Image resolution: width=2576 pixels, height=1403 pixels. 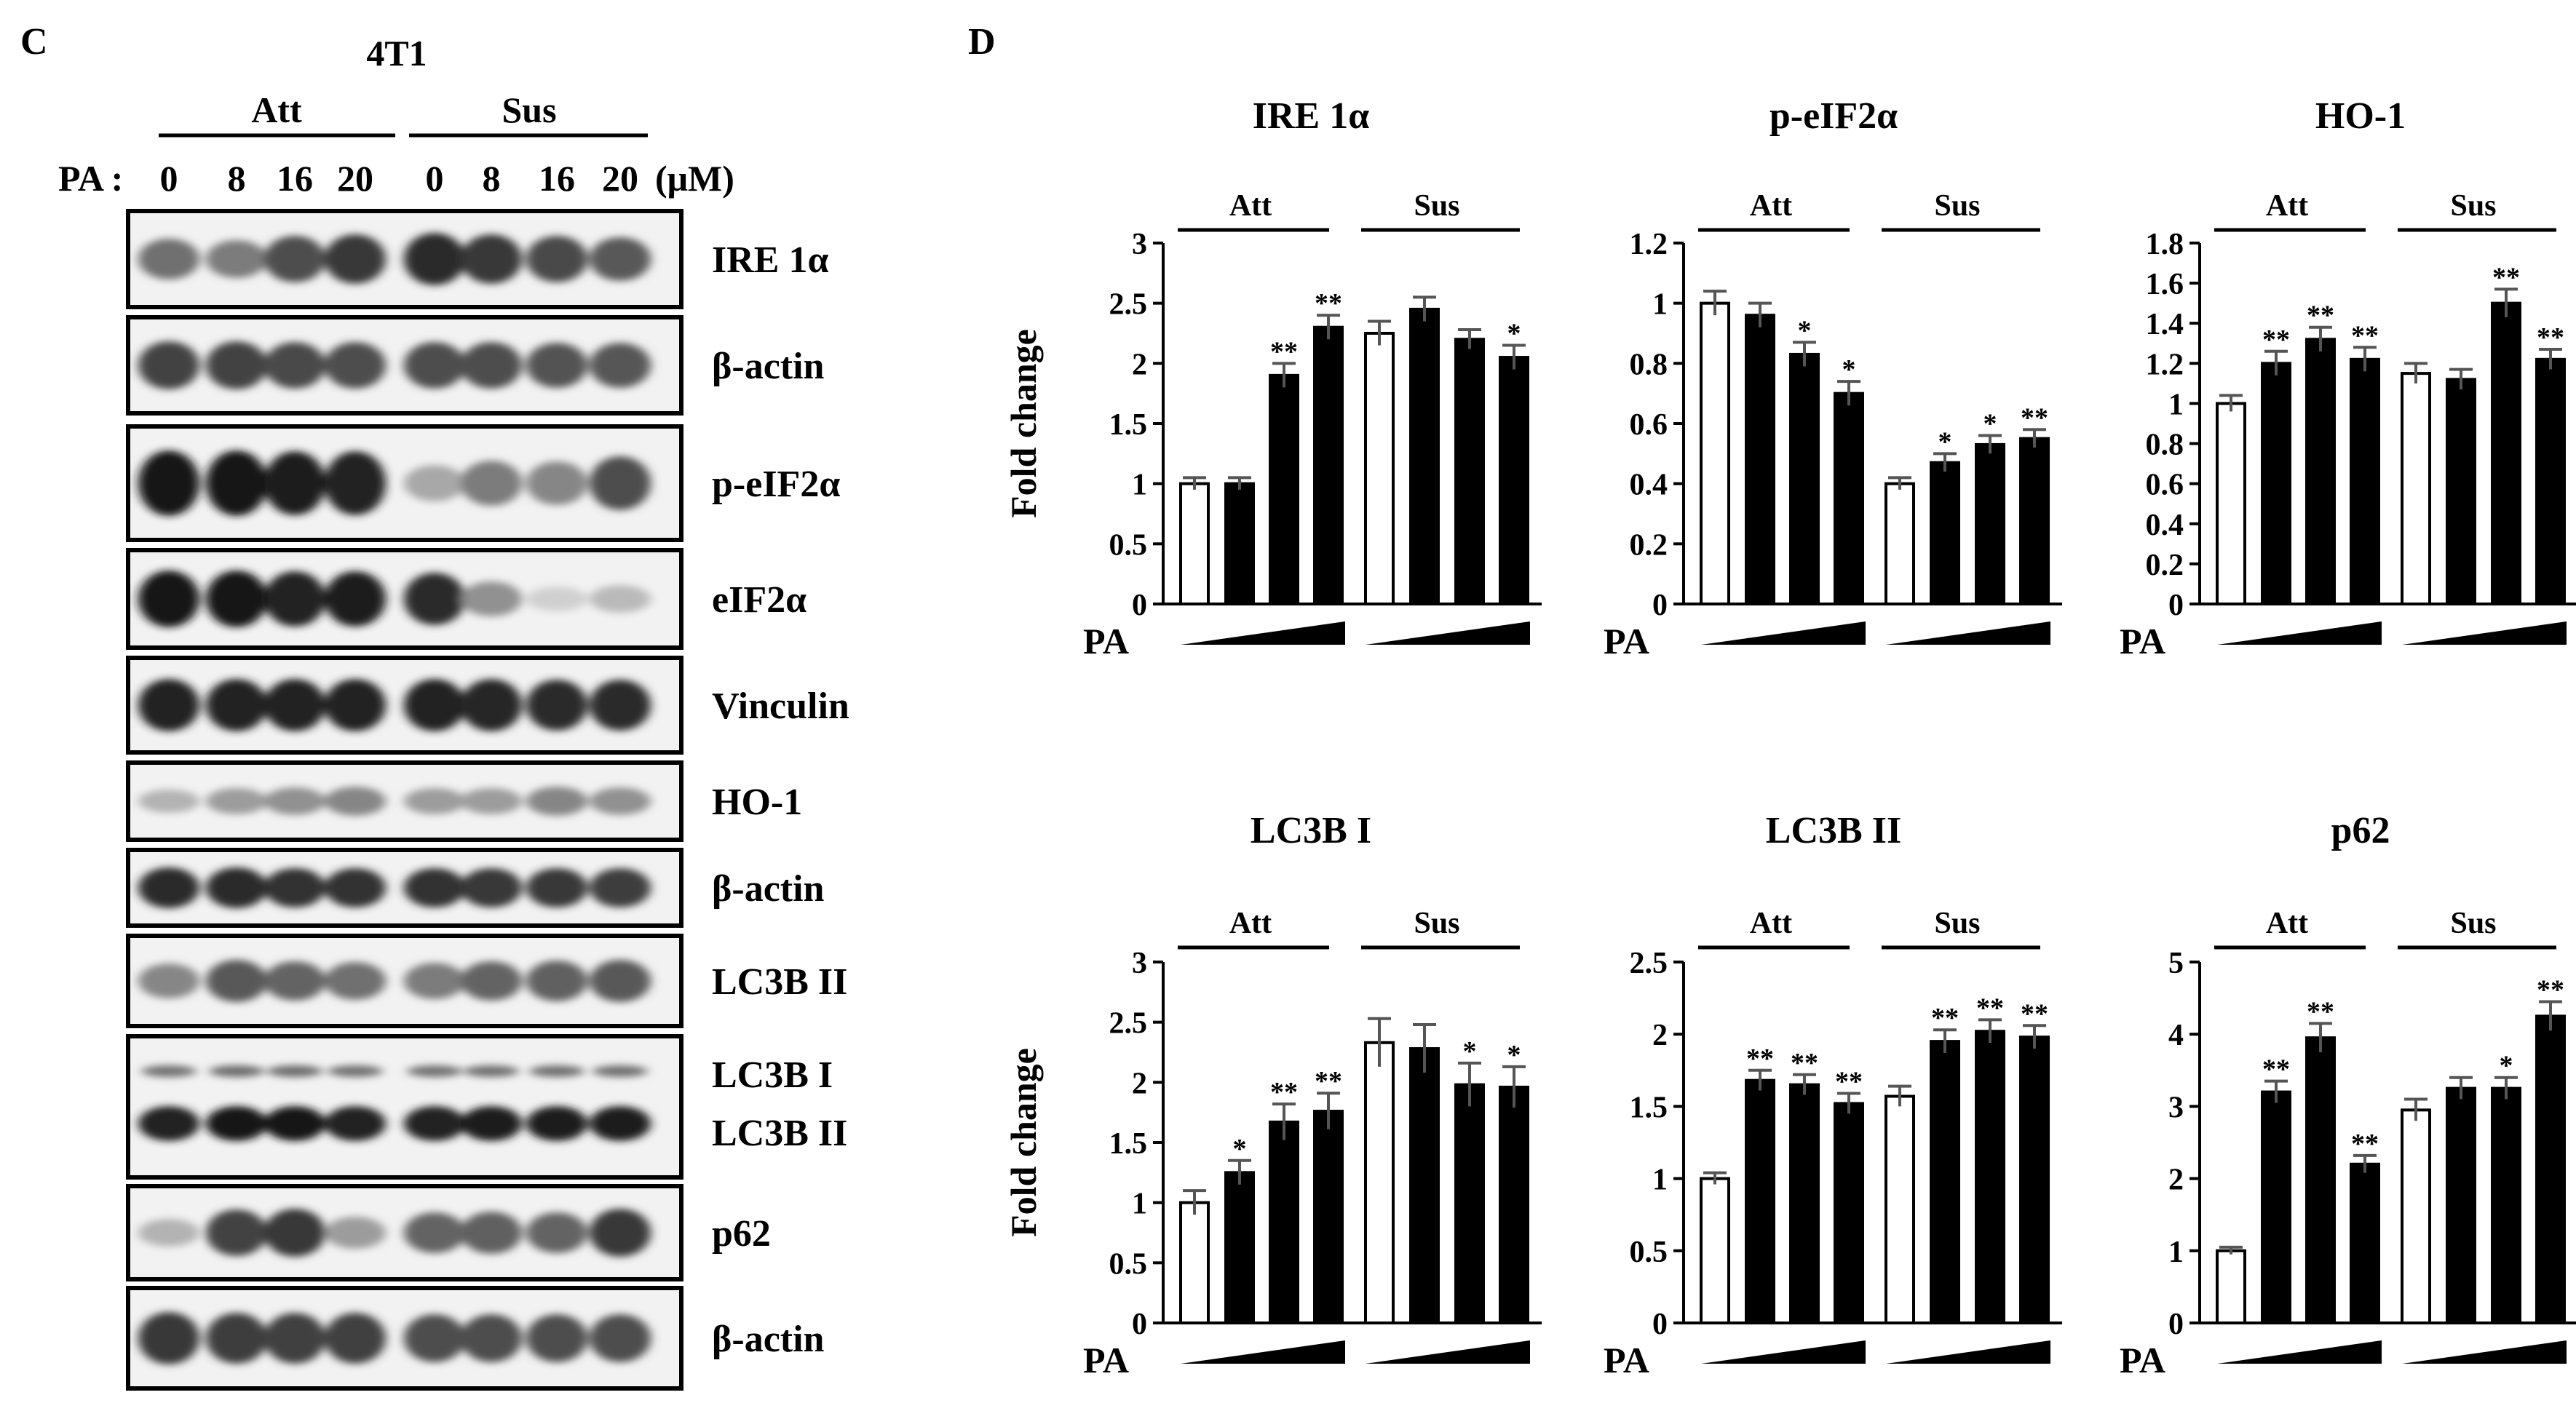 What do you see at coordinates (2165, 364) in the screenshot?
I see `y-tick-label: 1.2` at bounding box center [2165, 364].